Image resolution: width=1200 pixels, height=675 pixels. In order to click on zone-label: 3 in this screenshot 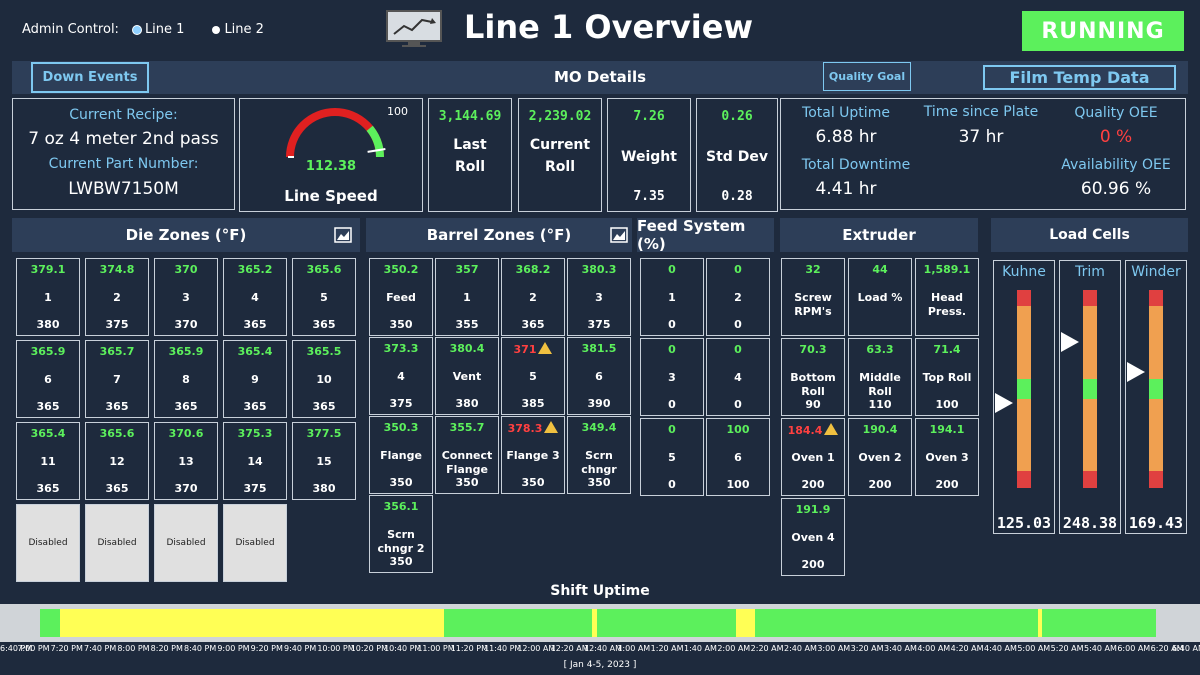, I will do `click(672, 377)`.